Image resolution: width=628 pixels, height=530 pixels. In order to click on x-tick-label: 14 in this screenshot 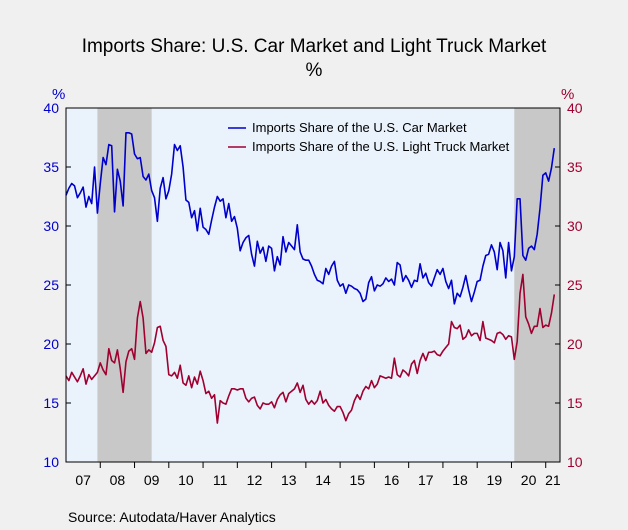, I will do `click(323, 480)`.